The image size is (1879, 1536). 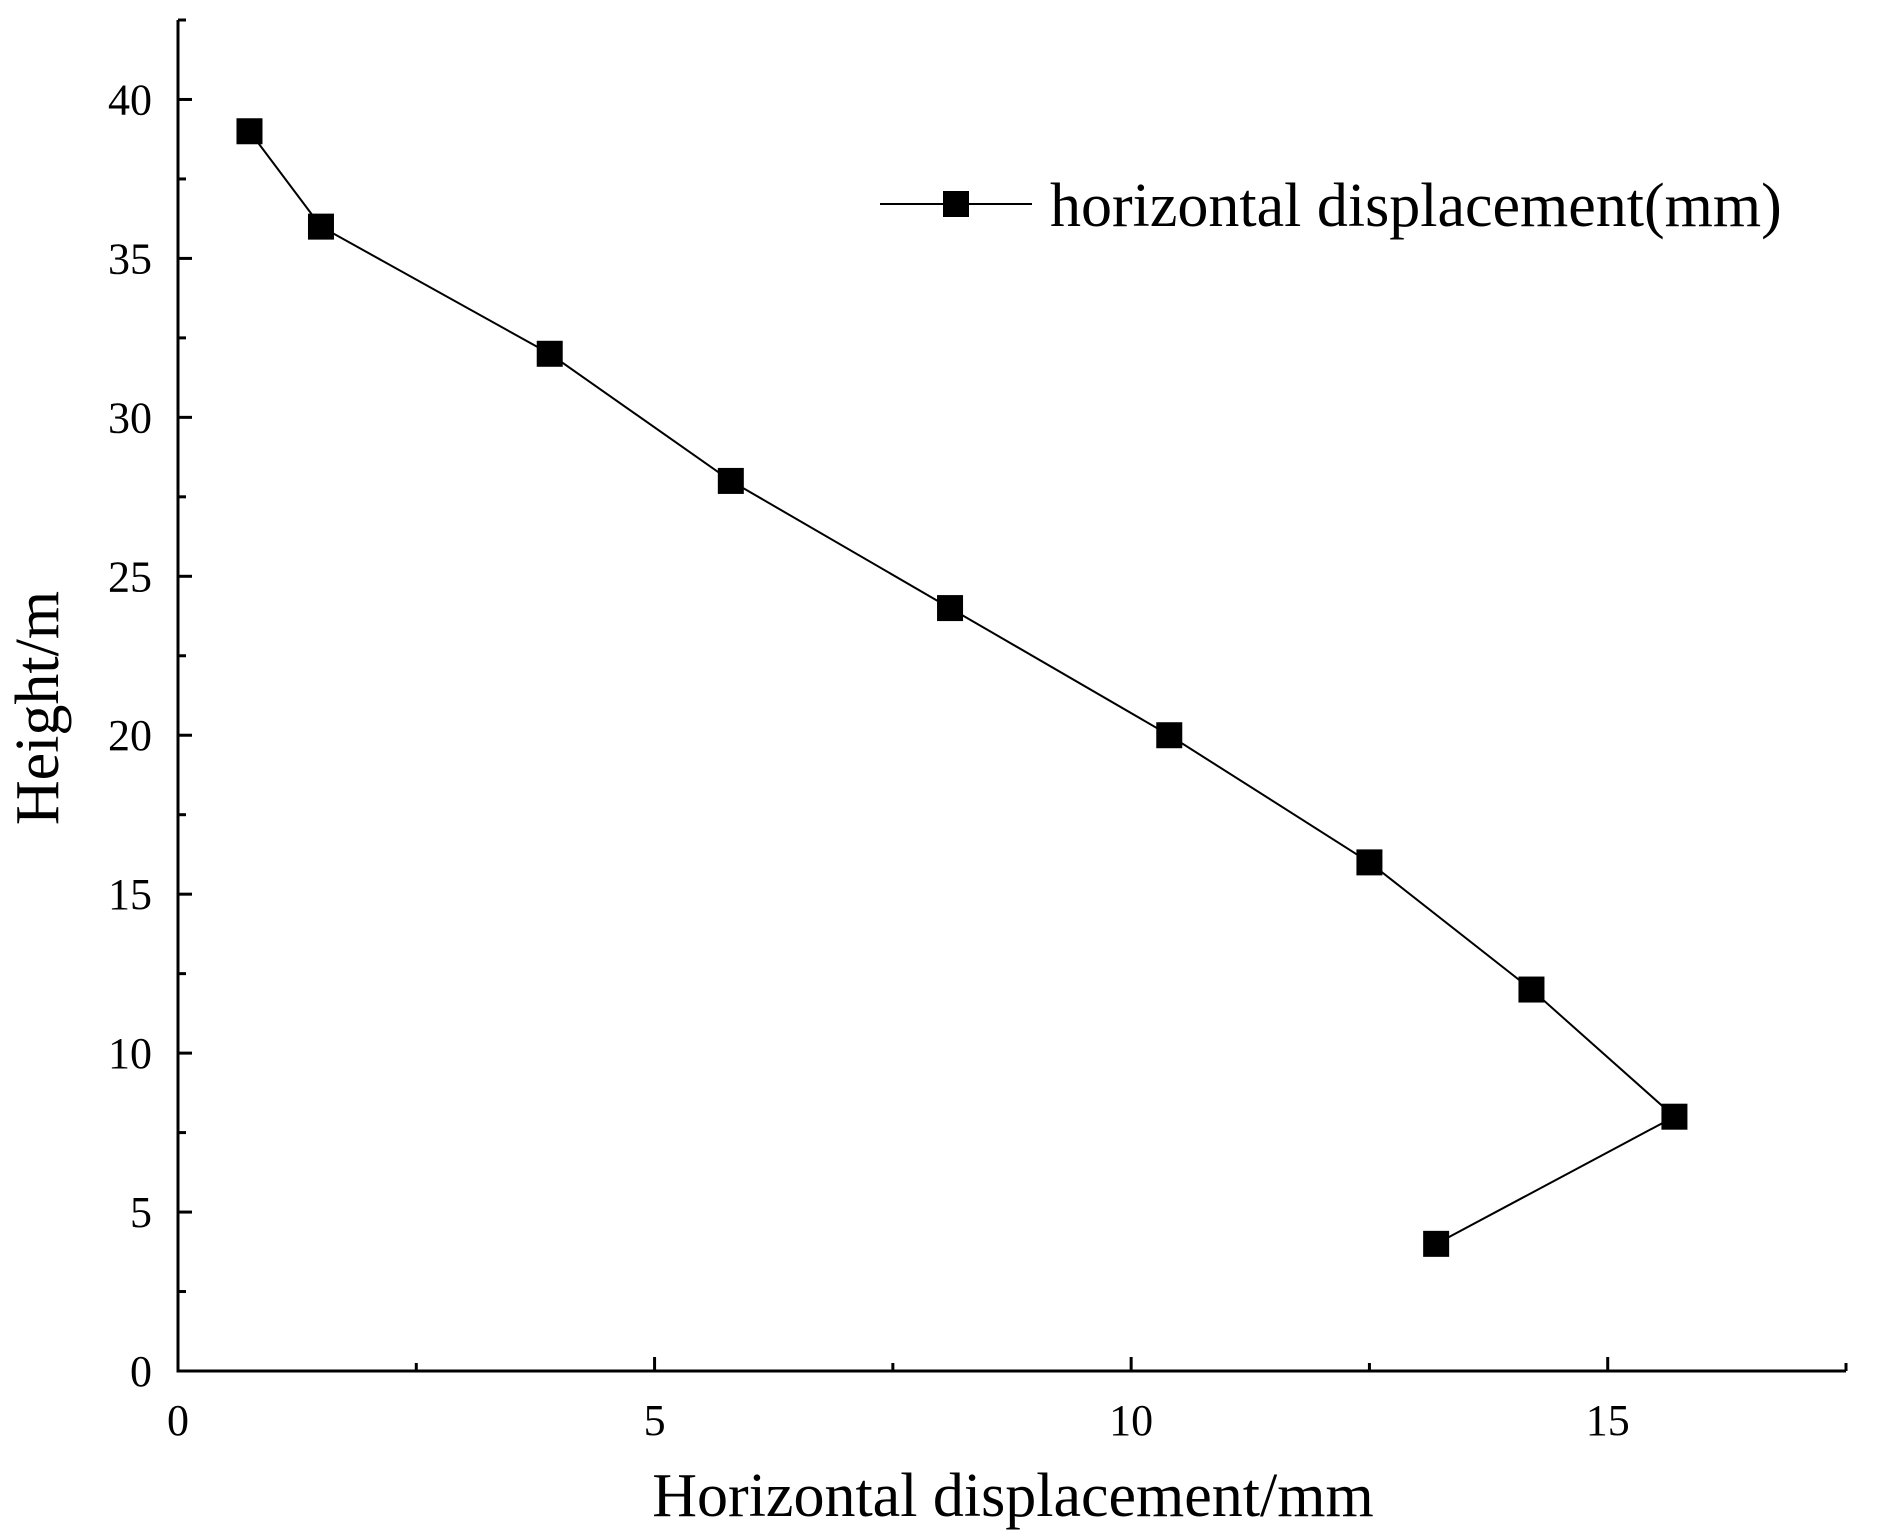 I want to click on y-tick-label: 0, so click(x=141, y=1371).